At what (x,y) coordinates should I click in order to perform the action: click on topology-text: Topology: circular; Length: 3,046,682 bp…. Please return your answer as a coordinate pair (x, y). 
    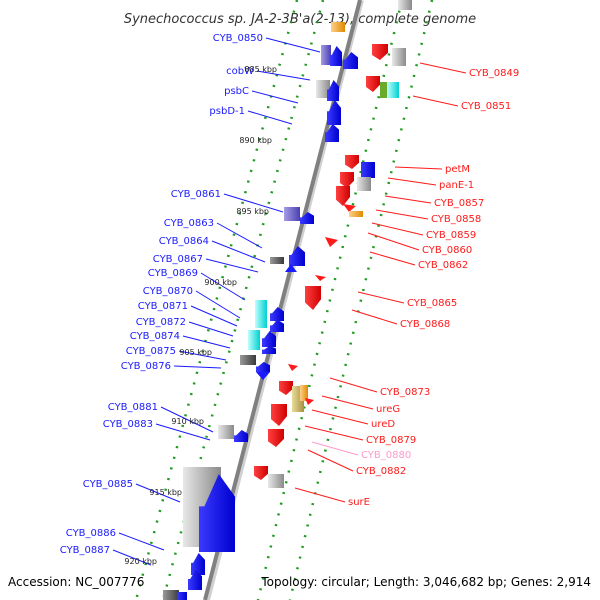
    Looking at the image, I should click on (425, 582).